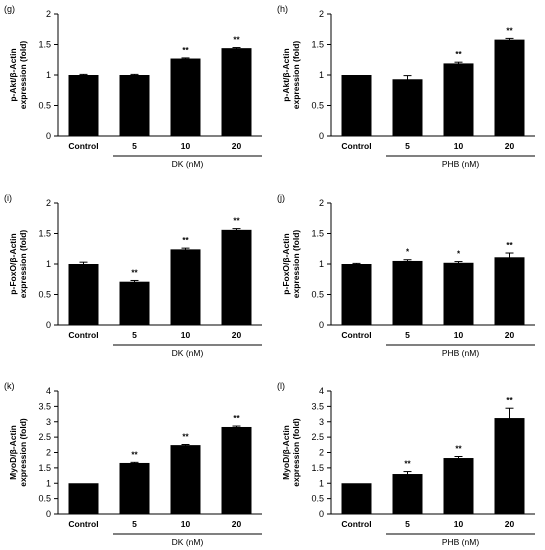 The height and width of the screenshot is (550, 545). I want to click on panel-label: (h), so click(282, 9).